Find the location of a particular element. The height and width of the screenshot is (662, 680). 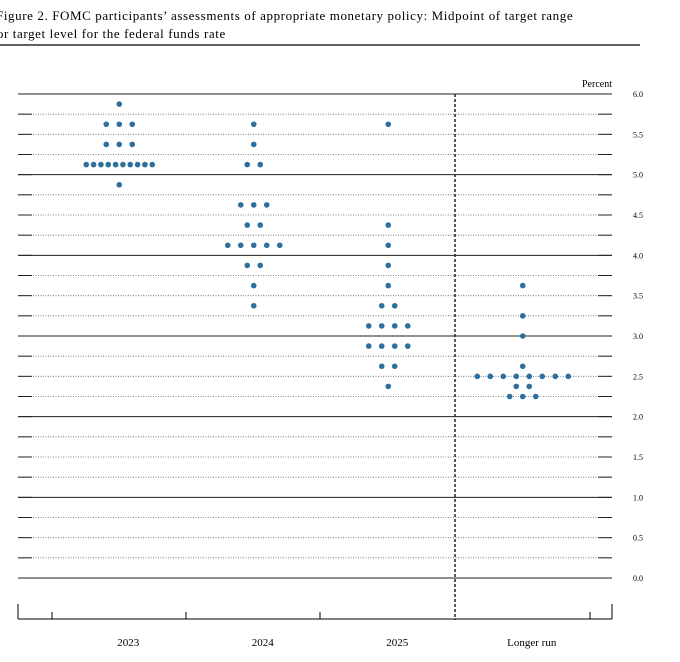

x-axis is located at coordinates (315, 612).